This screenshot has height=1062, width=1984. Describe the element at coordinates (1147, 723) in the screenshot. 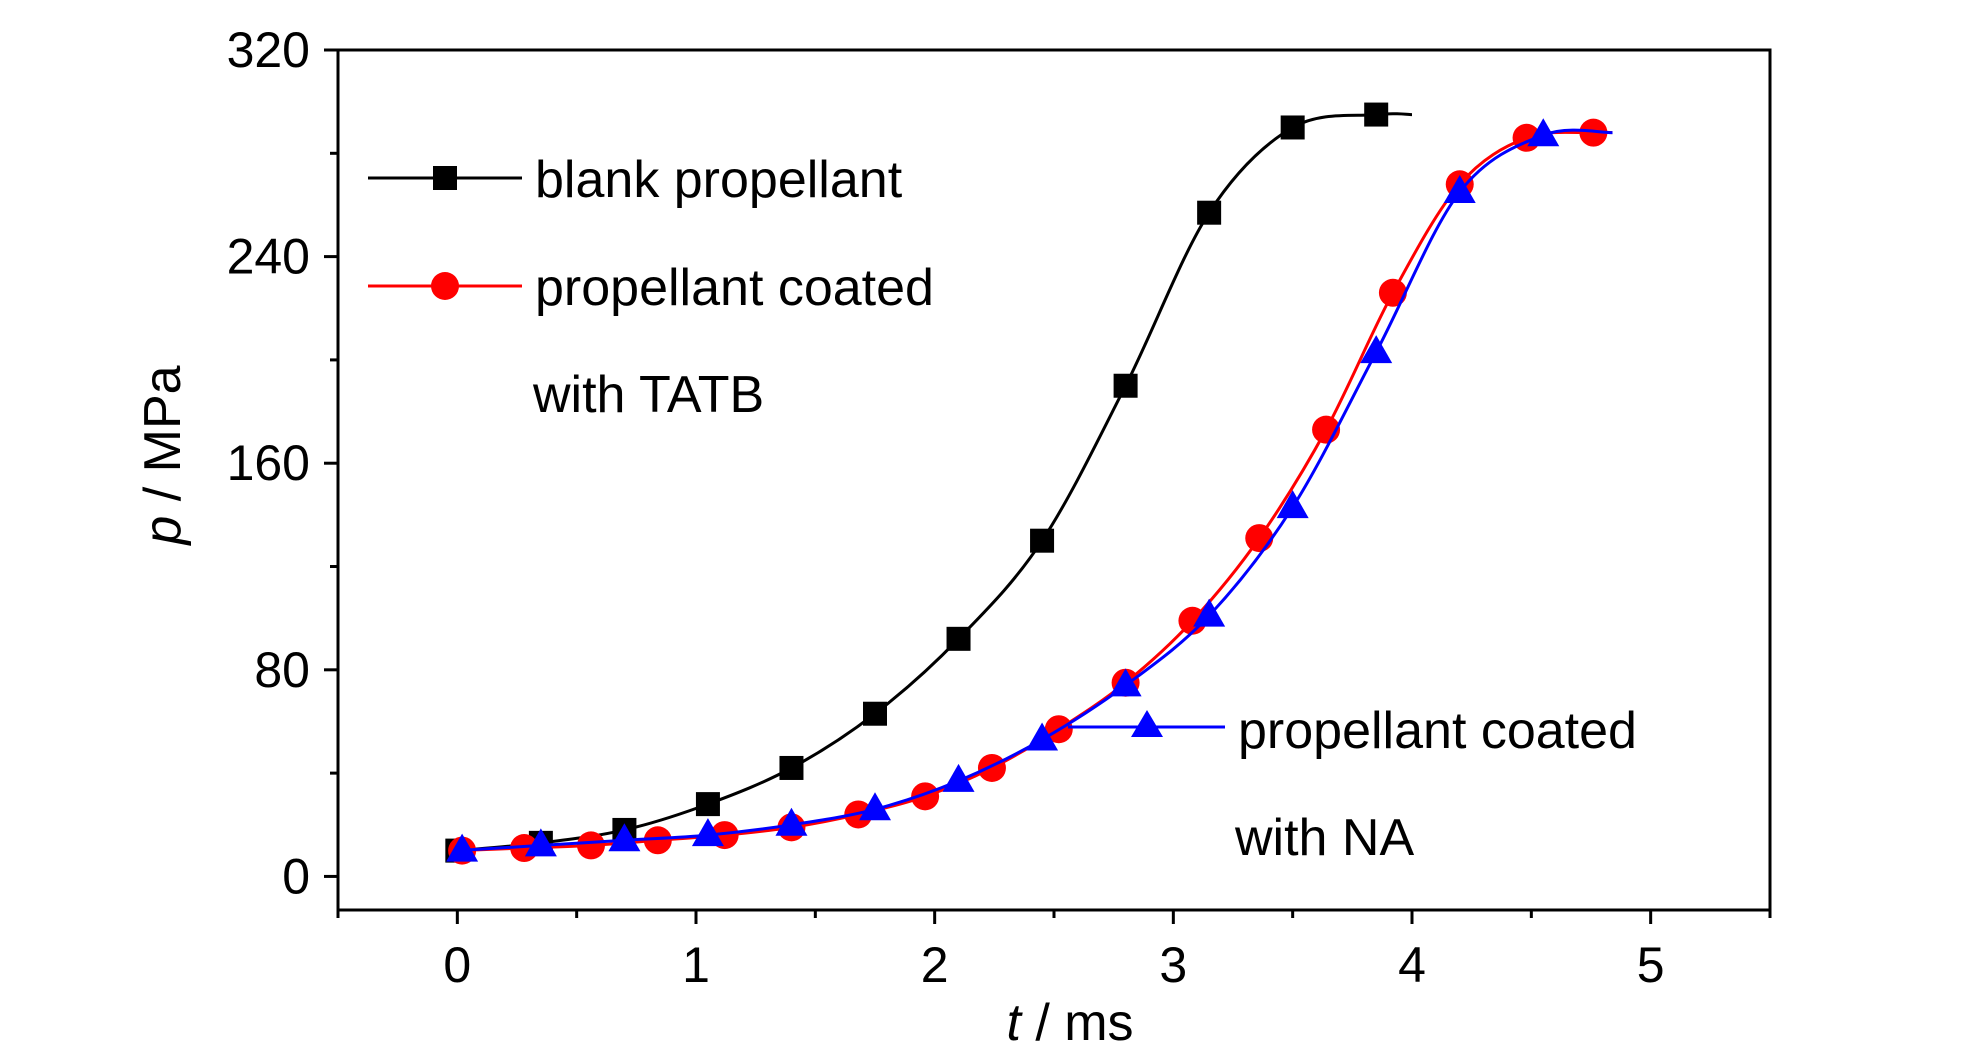

I see `legend-triangle-marker-icon` at that location.